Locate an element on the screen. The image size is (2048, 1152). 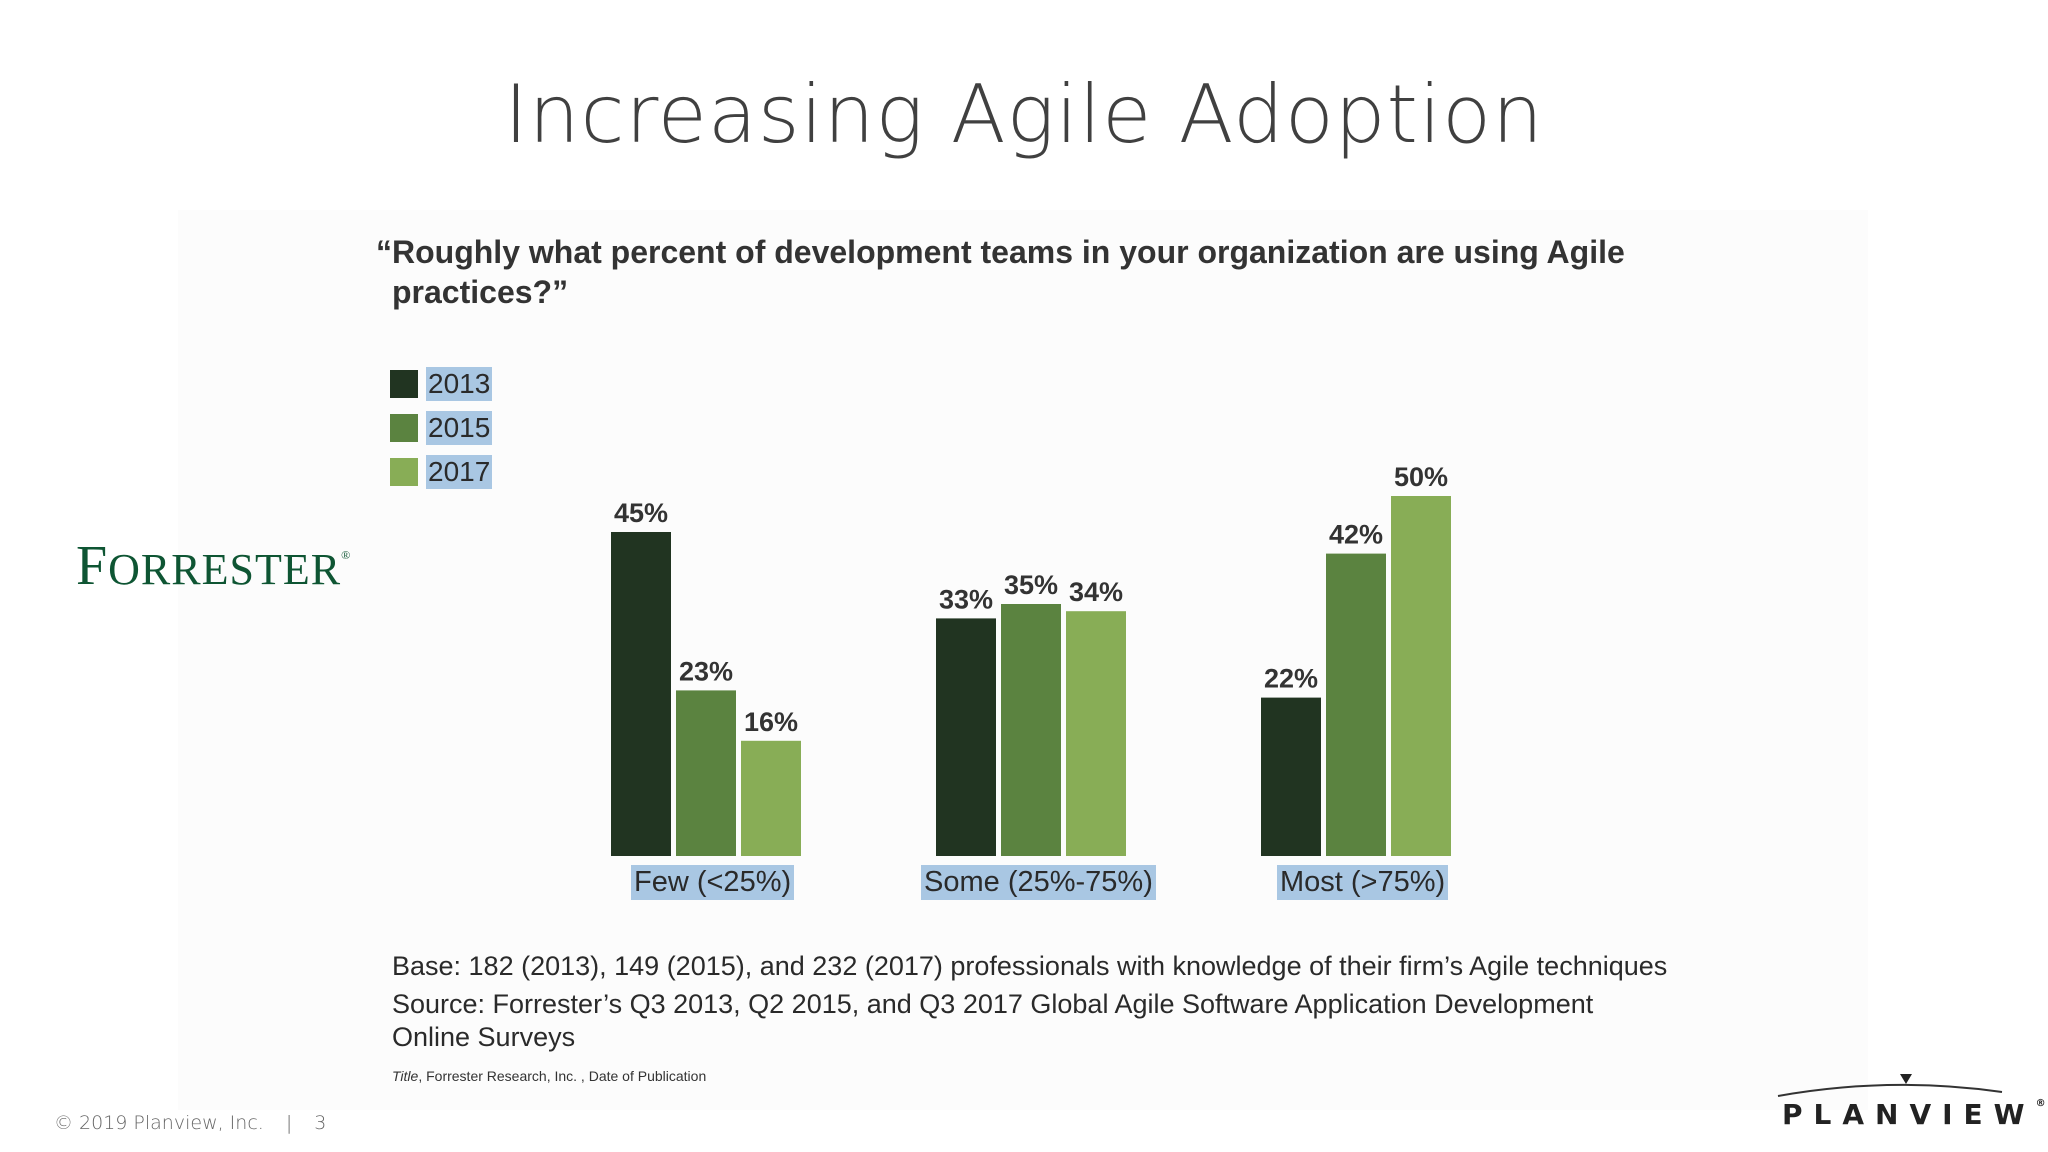
data-label-2013-2: 22% is located at coordinates (1291, 679).